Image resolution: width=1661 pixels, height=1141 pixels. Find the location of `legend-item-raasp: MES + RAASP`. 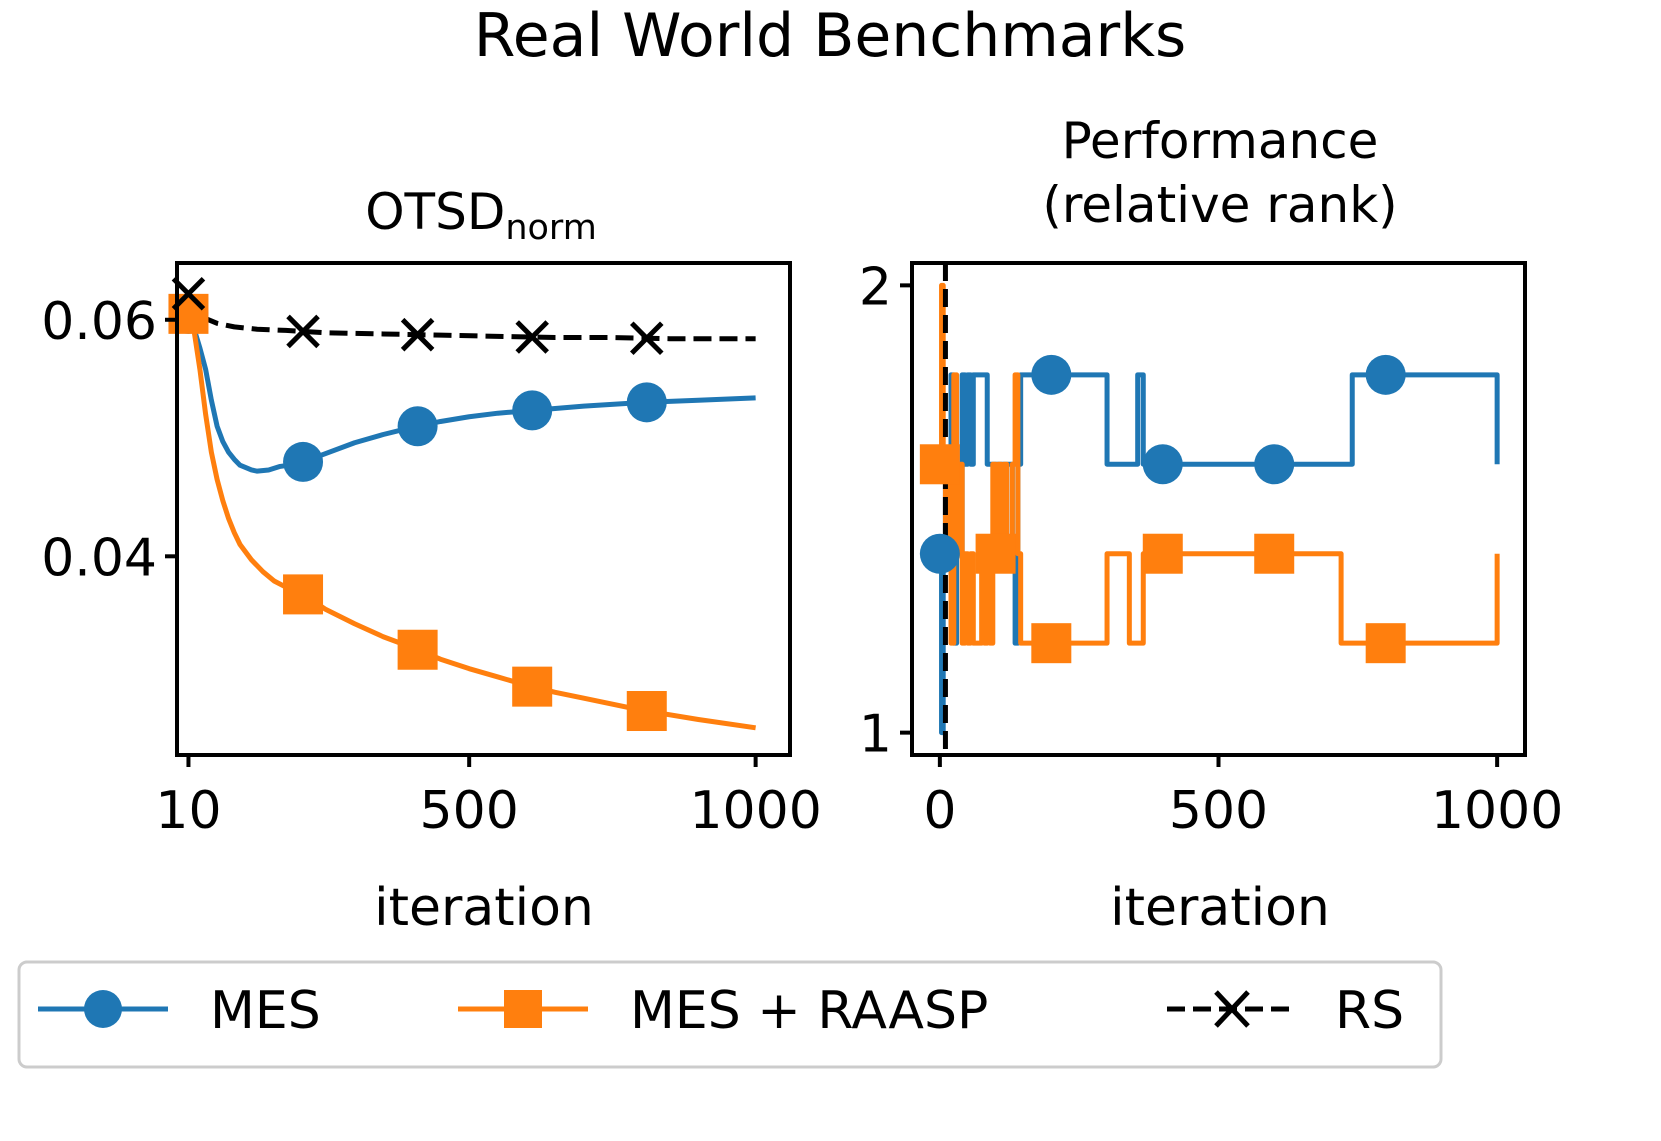

legend-item-raasp: MES + RAASP is located at coordinates (723, 1011).